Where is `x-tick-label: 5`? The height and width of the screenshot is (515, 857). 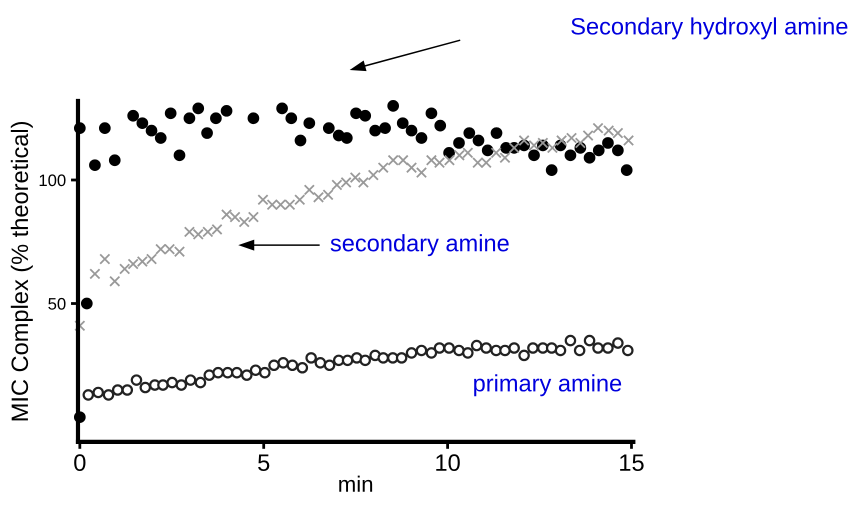
x-tick-label: 5 is located at coordinates (264, 463).